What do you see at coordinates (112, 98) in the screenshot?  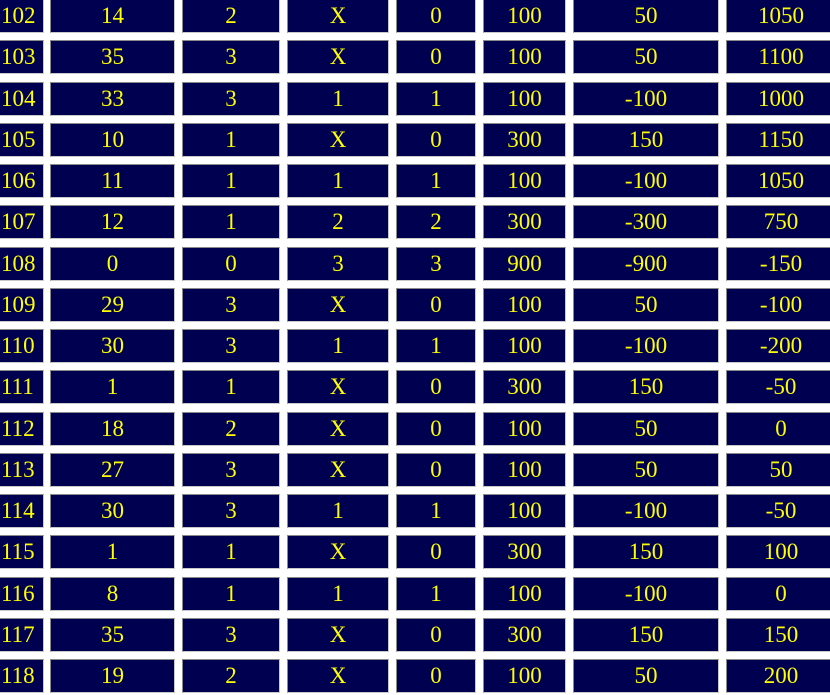 I see `table-cell: 33` at bounding box center [112, 98].